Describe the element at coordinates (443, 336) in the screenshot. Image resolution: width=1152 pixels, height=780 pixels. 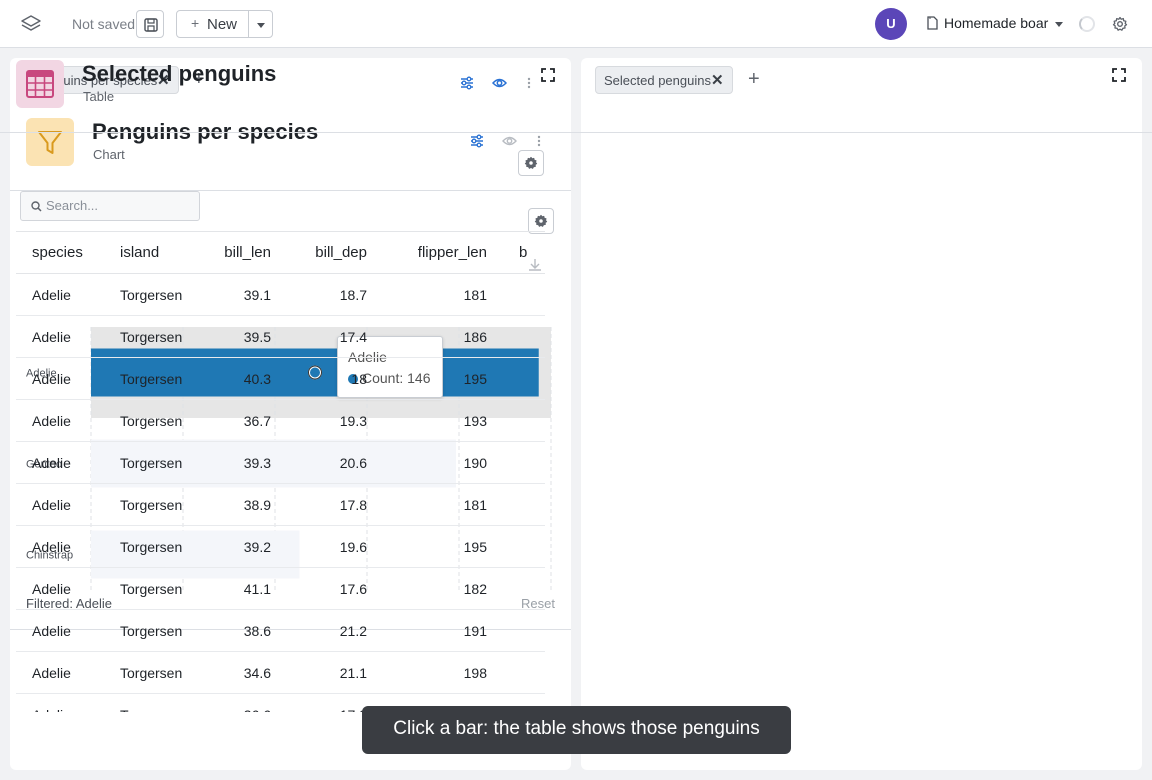
I see `table-cell: 186` at that location.